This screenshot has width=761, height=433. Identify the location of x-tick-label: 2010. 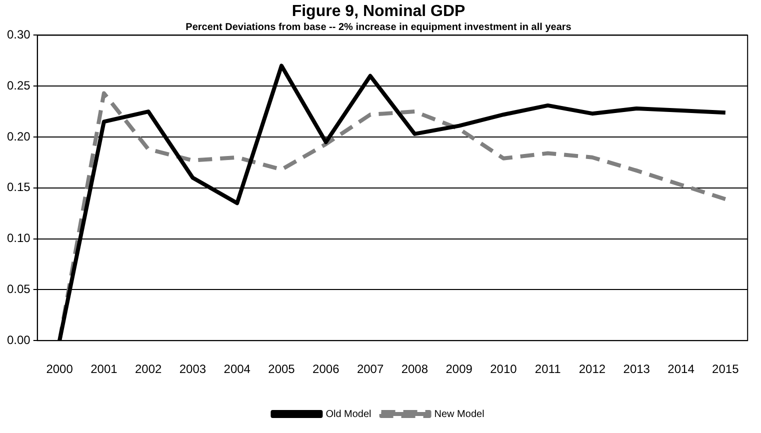
(504, 369).